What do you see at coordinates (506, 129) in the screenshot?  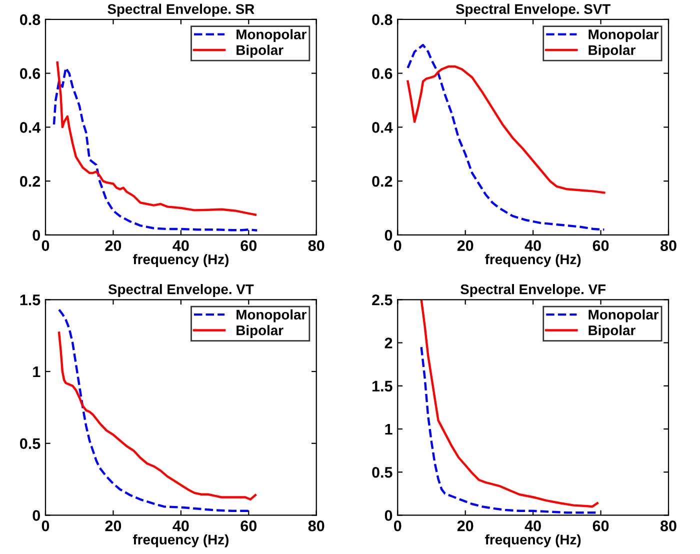 I see `line-series` at bounding box center [506, 129].